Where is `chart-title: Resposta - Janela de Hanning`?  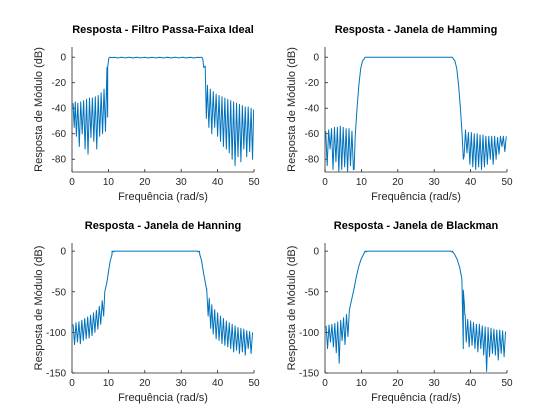
chart-title: Resposta - Janela de Hanning is located at coordinates (163, 226).